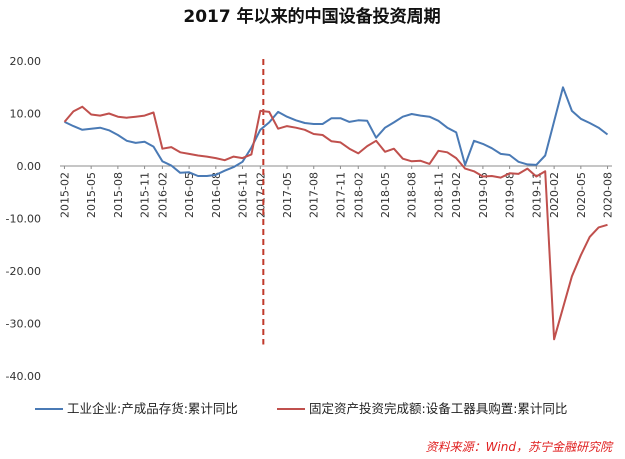 The height and width of the screenshot is (459, 625). What do you see at coordinates (510, 195) in the screenshot?
I see `x-tick-label: 2019-08` at bounding box center [510, 195].